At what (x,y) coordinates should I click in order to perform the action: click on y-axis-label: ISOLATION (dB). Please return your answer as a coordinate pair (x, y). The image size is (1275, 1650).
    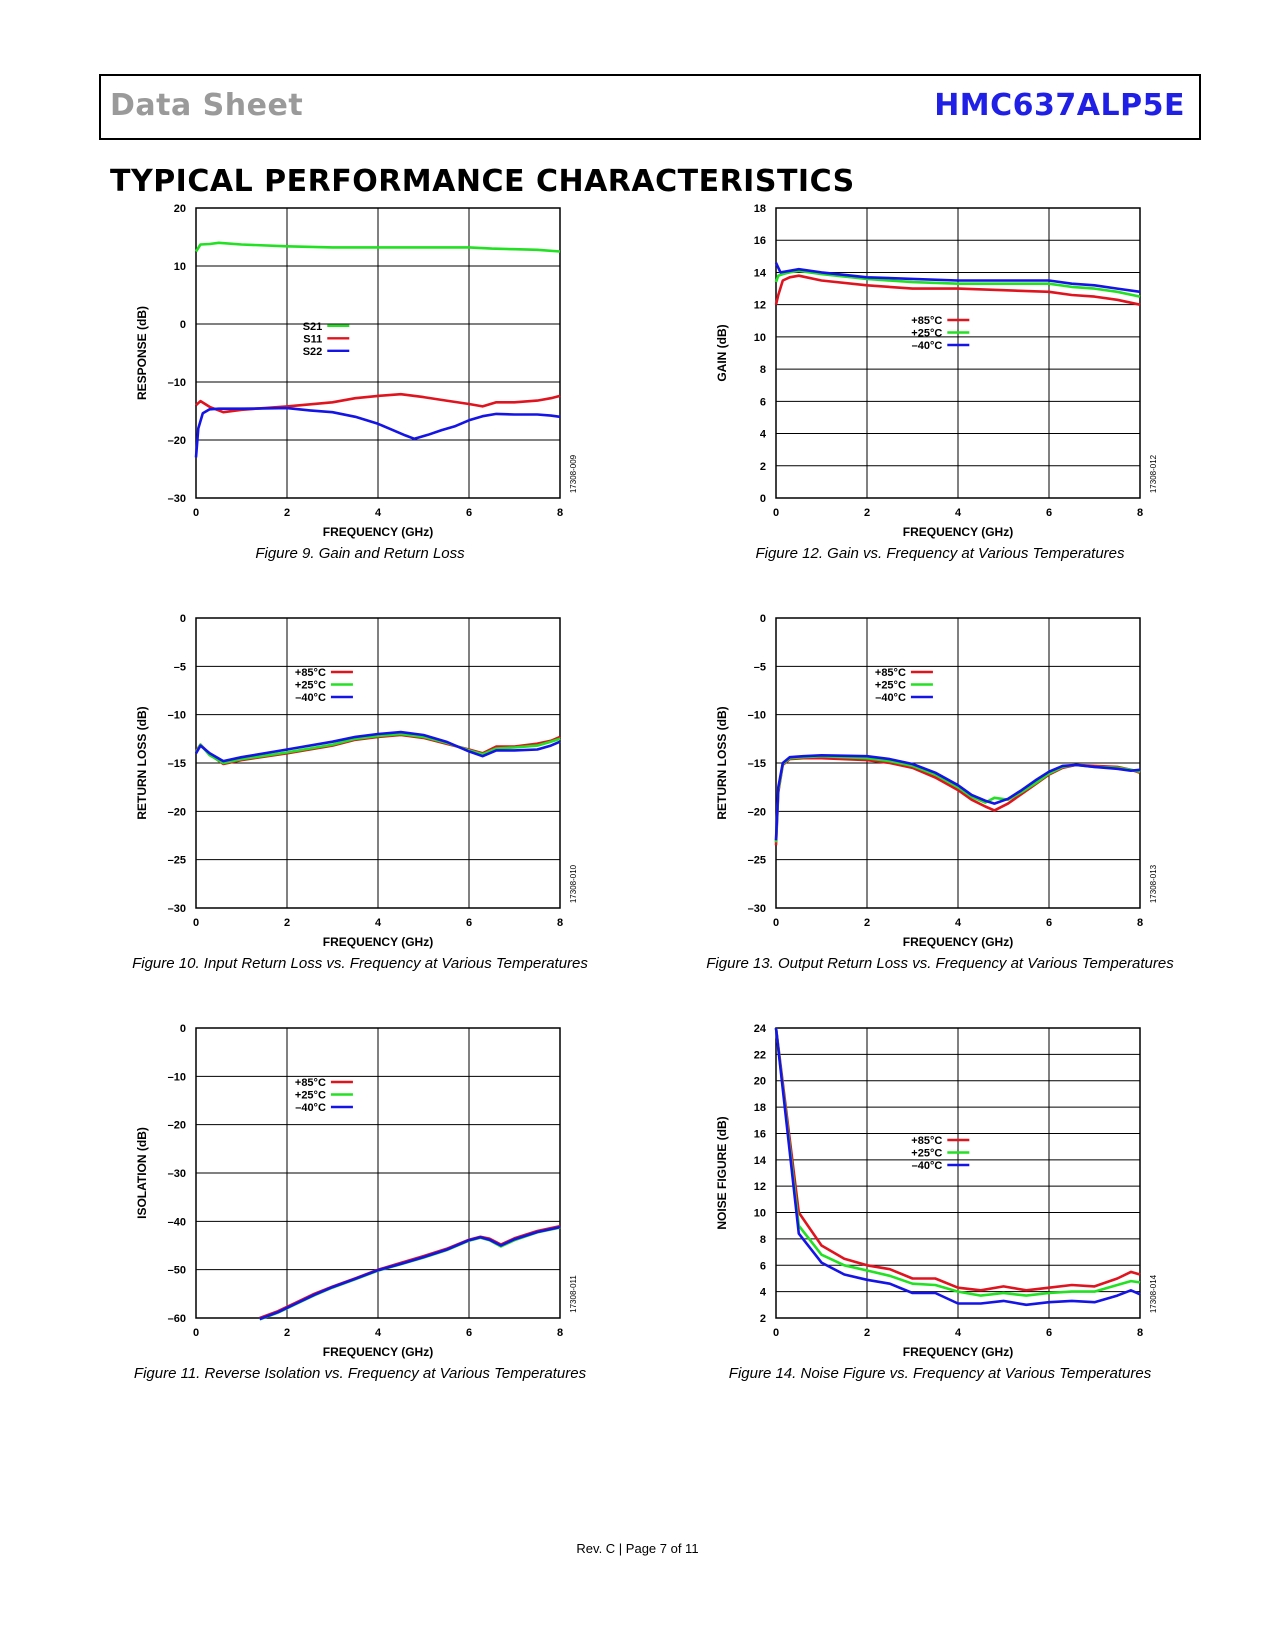
    Looking at the image, I should click on (142, 1173).